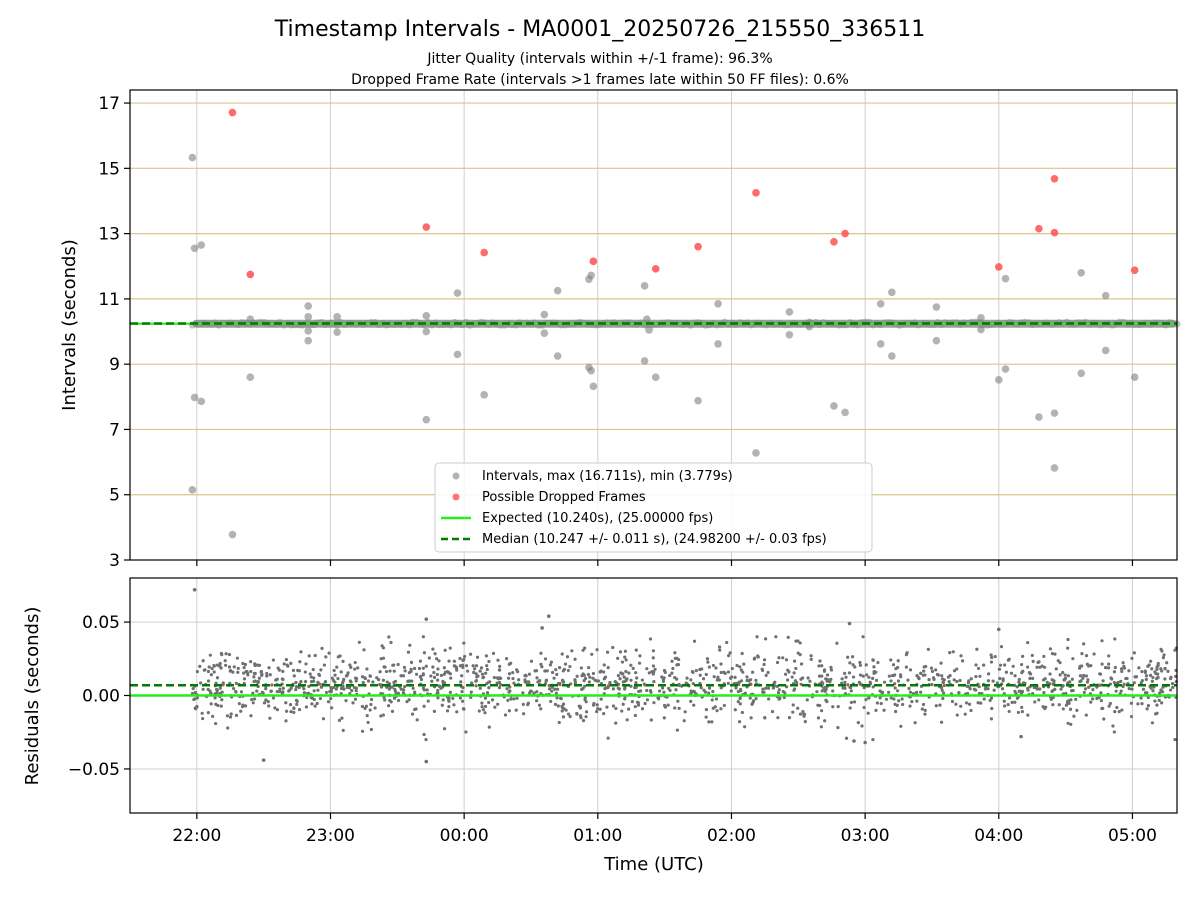 The width and height of the screenshot is (1200, 900). I want to click on top-ytick-label-7: 17, so click(109, 104).